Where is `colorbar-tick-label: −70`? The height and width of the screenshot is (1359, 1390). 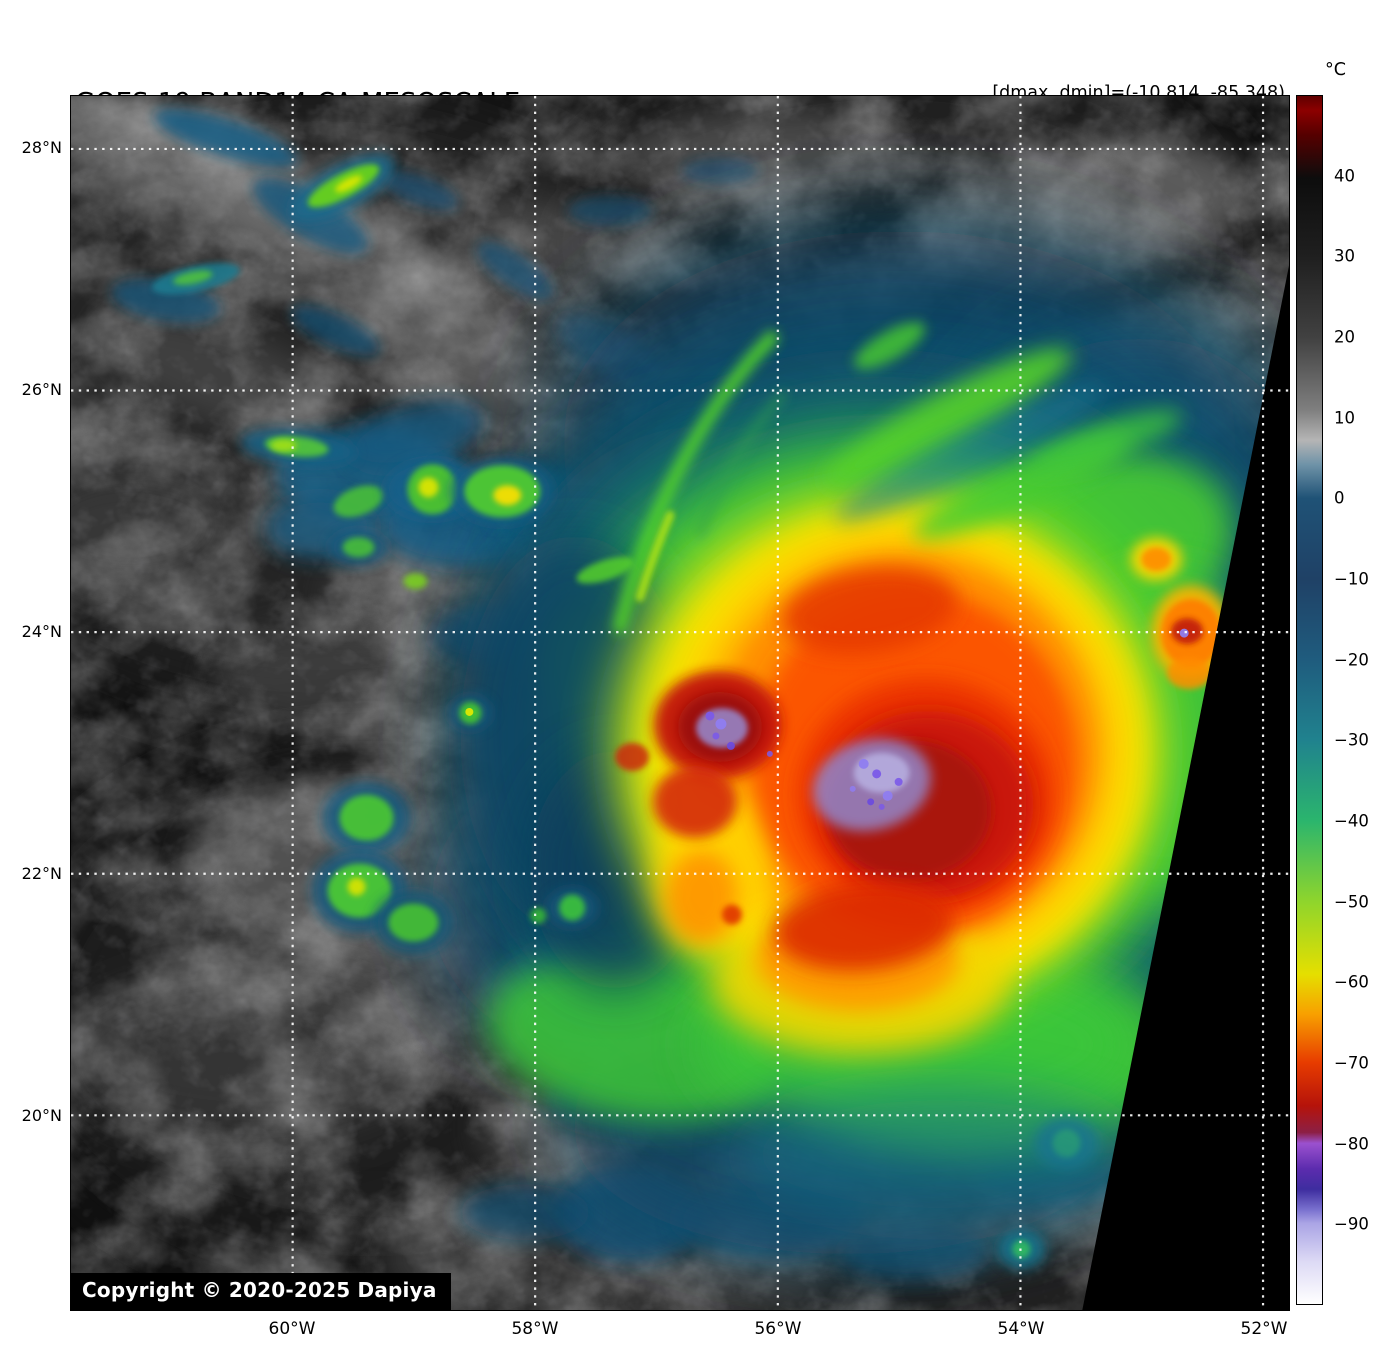 colorbar-tick-label: −70 is located at coordinates (1351, 1063).